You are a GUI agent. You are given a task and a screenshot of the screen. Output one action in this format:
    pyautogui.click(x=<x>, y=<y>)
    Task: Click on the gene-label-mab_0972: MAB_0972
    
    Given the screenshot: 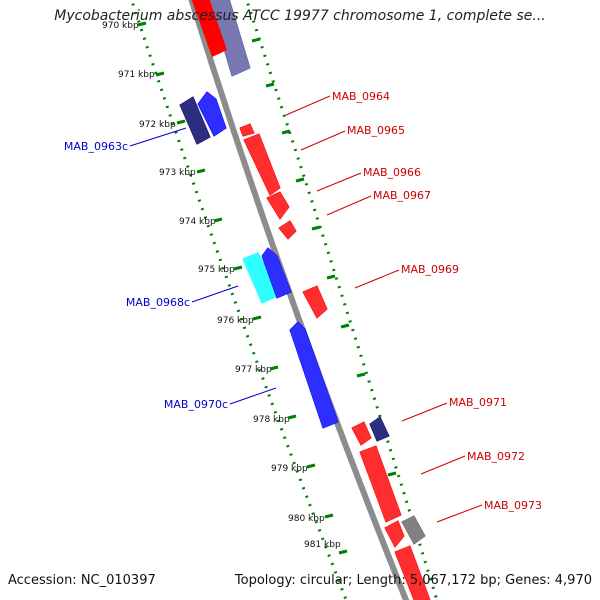 What is the action you would take?
    pyautogui.click(x=496, y=456)
    